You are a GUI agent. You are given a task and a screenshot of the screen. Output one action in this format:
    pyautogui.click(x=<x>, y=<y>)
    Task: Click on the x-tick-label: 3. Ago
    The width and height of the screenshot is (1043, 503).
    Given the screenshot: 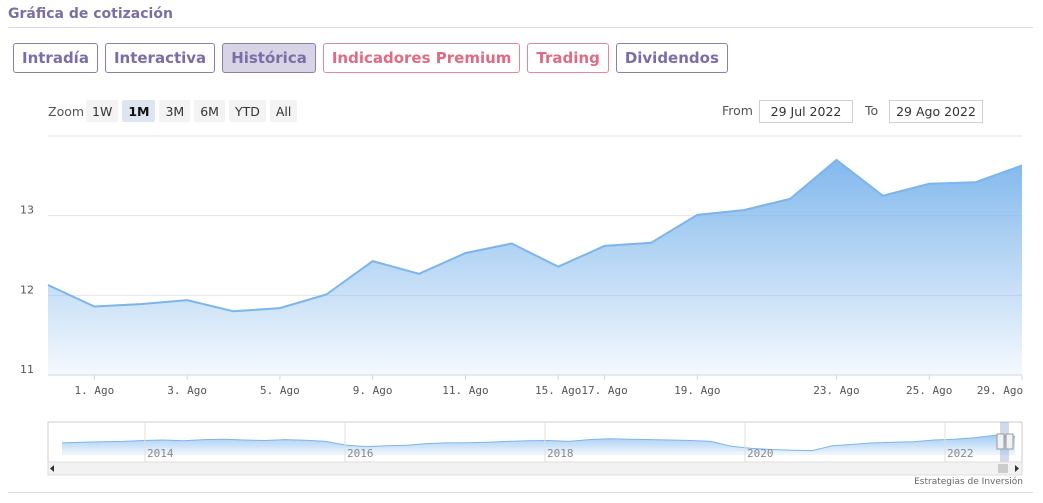 What is the action you would take?
    pyautogui.click(x=187, y=390)
    